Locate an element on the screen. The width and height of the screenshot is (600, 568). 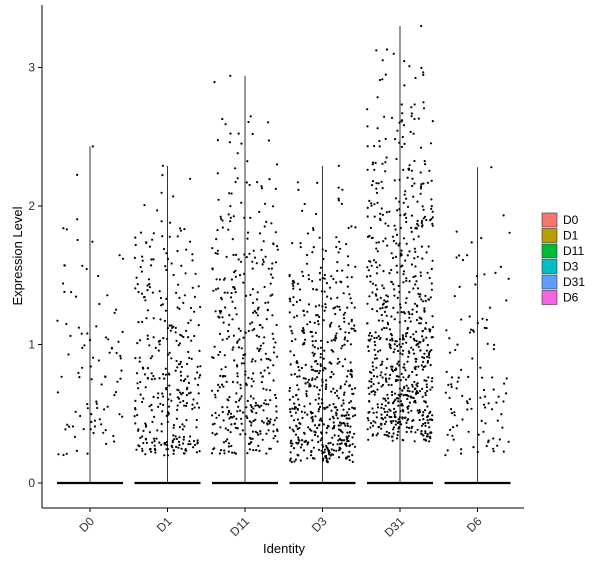
legend-swatch-D31 is located at coordinates (549, 282).